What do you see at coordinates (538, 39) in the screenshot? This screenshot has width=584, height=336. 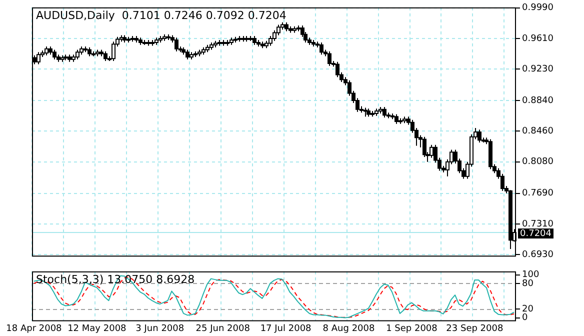 I see `y-tick-label: 0.9610` at bounding box center [538, 39].